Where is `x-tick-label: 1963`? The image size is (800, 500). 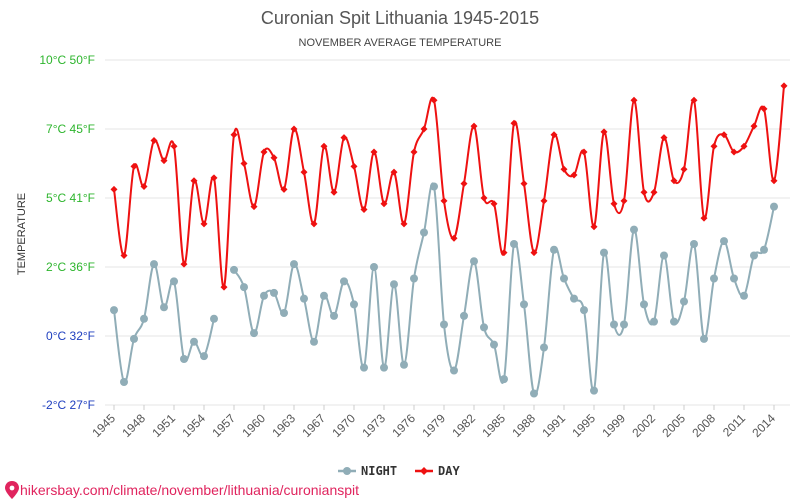 x-tick-label: 1963 is located at coordinates (283, 425).